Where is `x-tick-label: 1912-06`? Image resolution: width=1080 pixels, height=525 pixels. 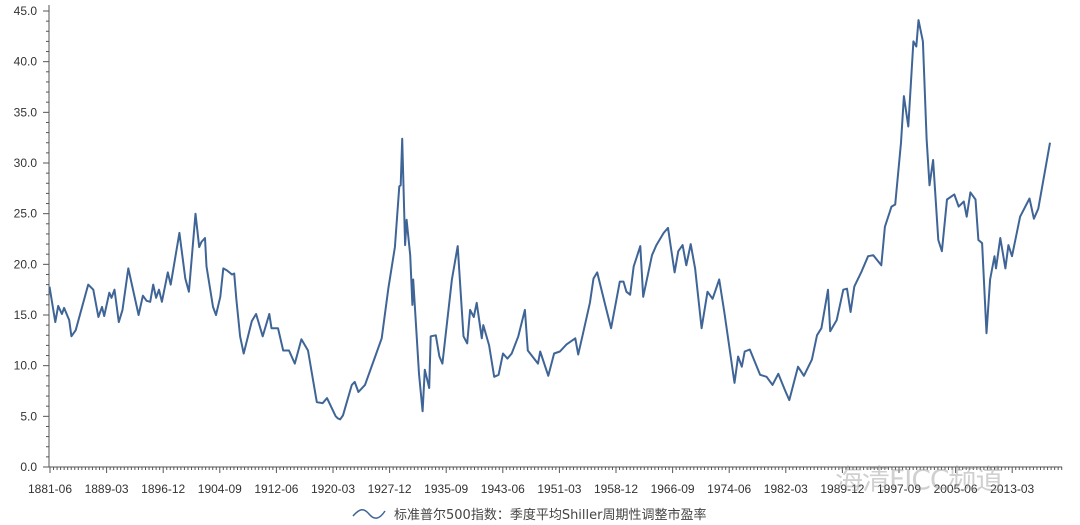 x-tick-label: 1912-06 is located at coordinates (276, 489).